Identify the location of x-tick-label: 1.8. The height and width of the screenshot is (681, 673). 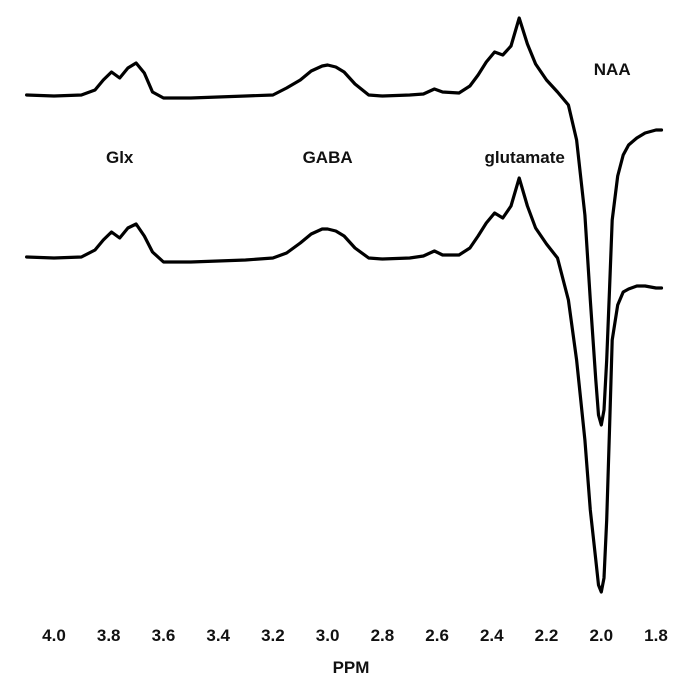
(656, 635).